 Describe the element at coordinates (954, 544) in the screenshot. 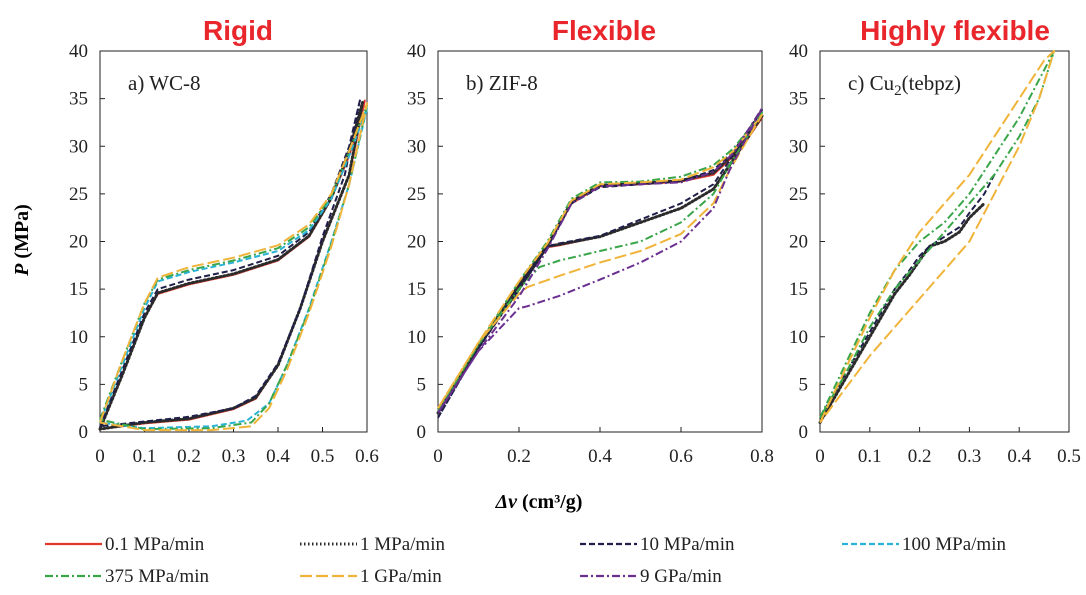

I see `legend-label: 100 MPa/min` at that location.